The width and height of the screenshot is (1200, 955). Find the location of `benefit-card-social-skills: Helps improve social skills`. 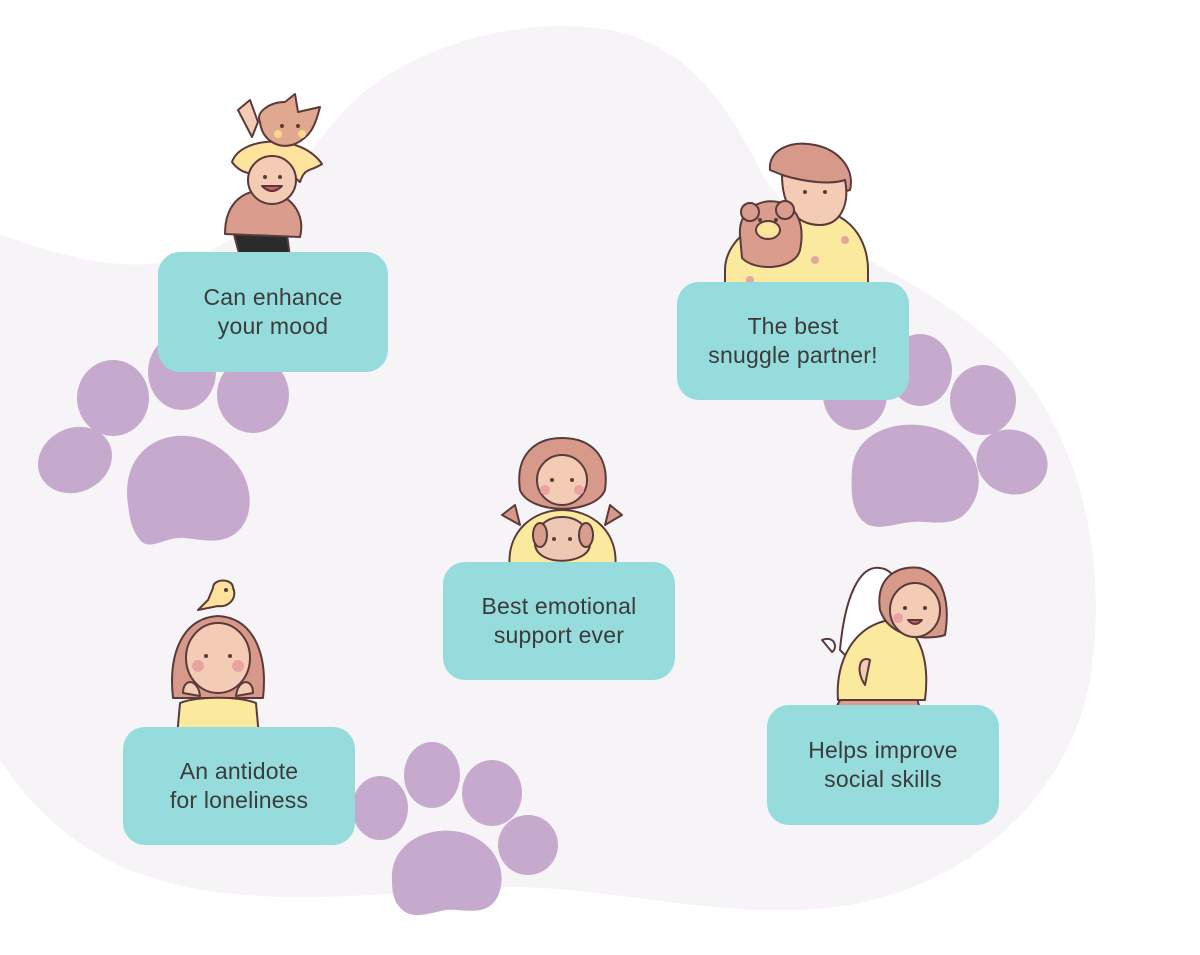

benefit-card-social-skills: Helps improve social skills is located at coordinates (883, 765).